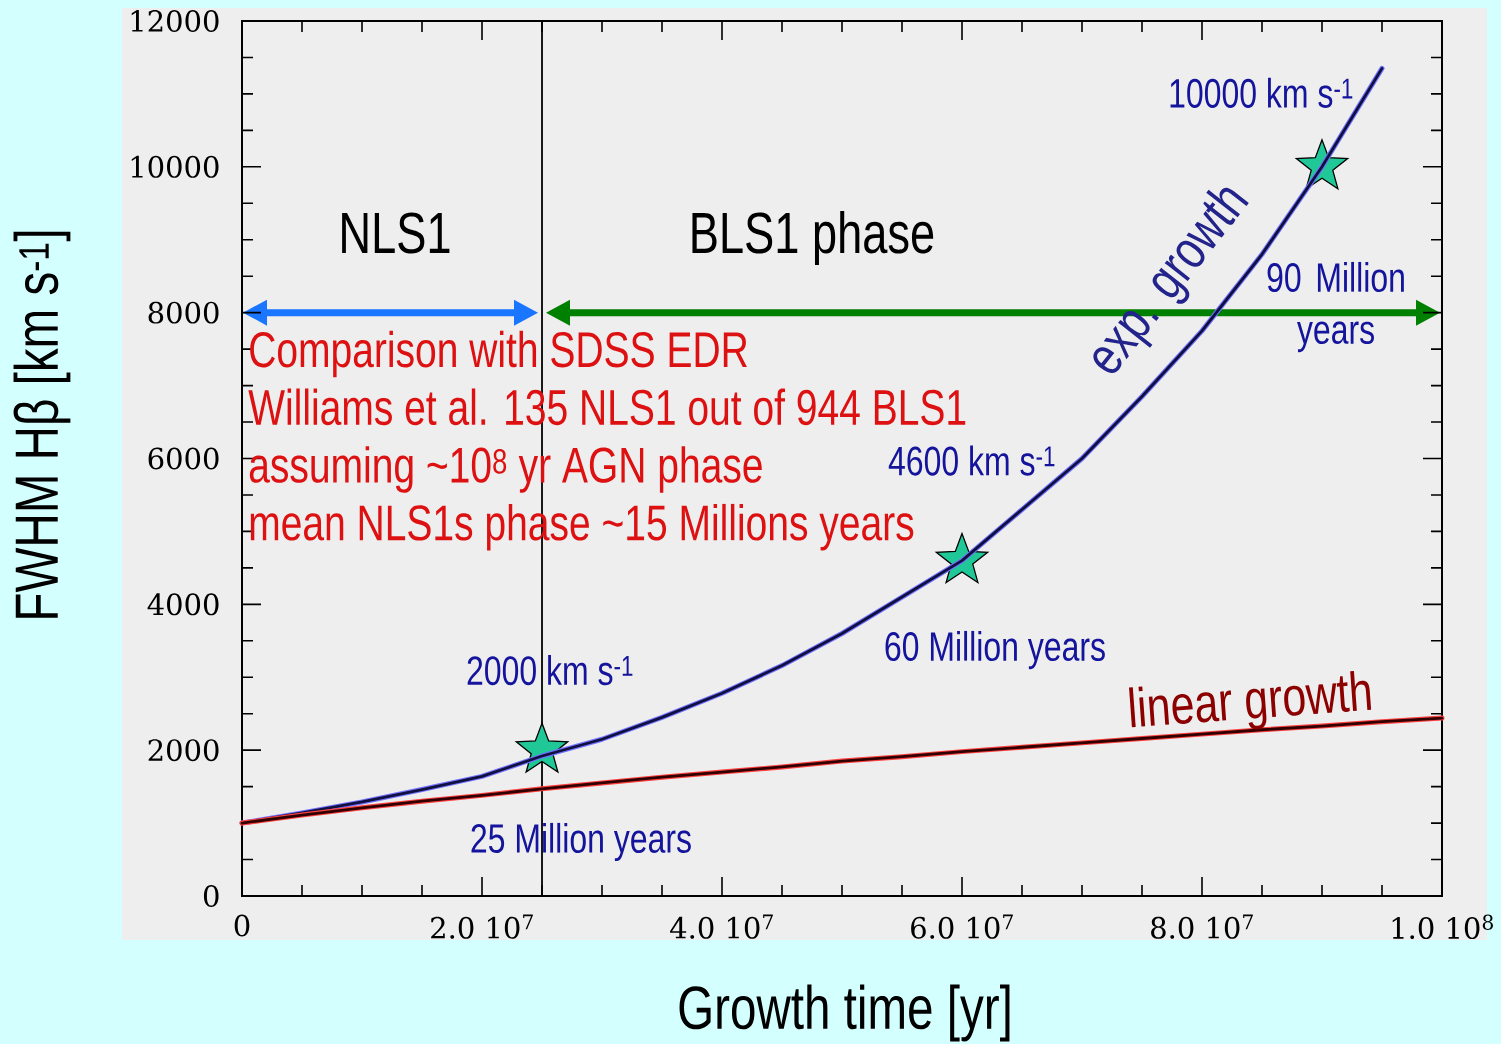 The image size is (1501, 1044). What do you see at coordinates (1442, 927) in the screenshot?
I see `x-tick-label: 1.0 10$^{8}$` at bounding box center [1442, 927].